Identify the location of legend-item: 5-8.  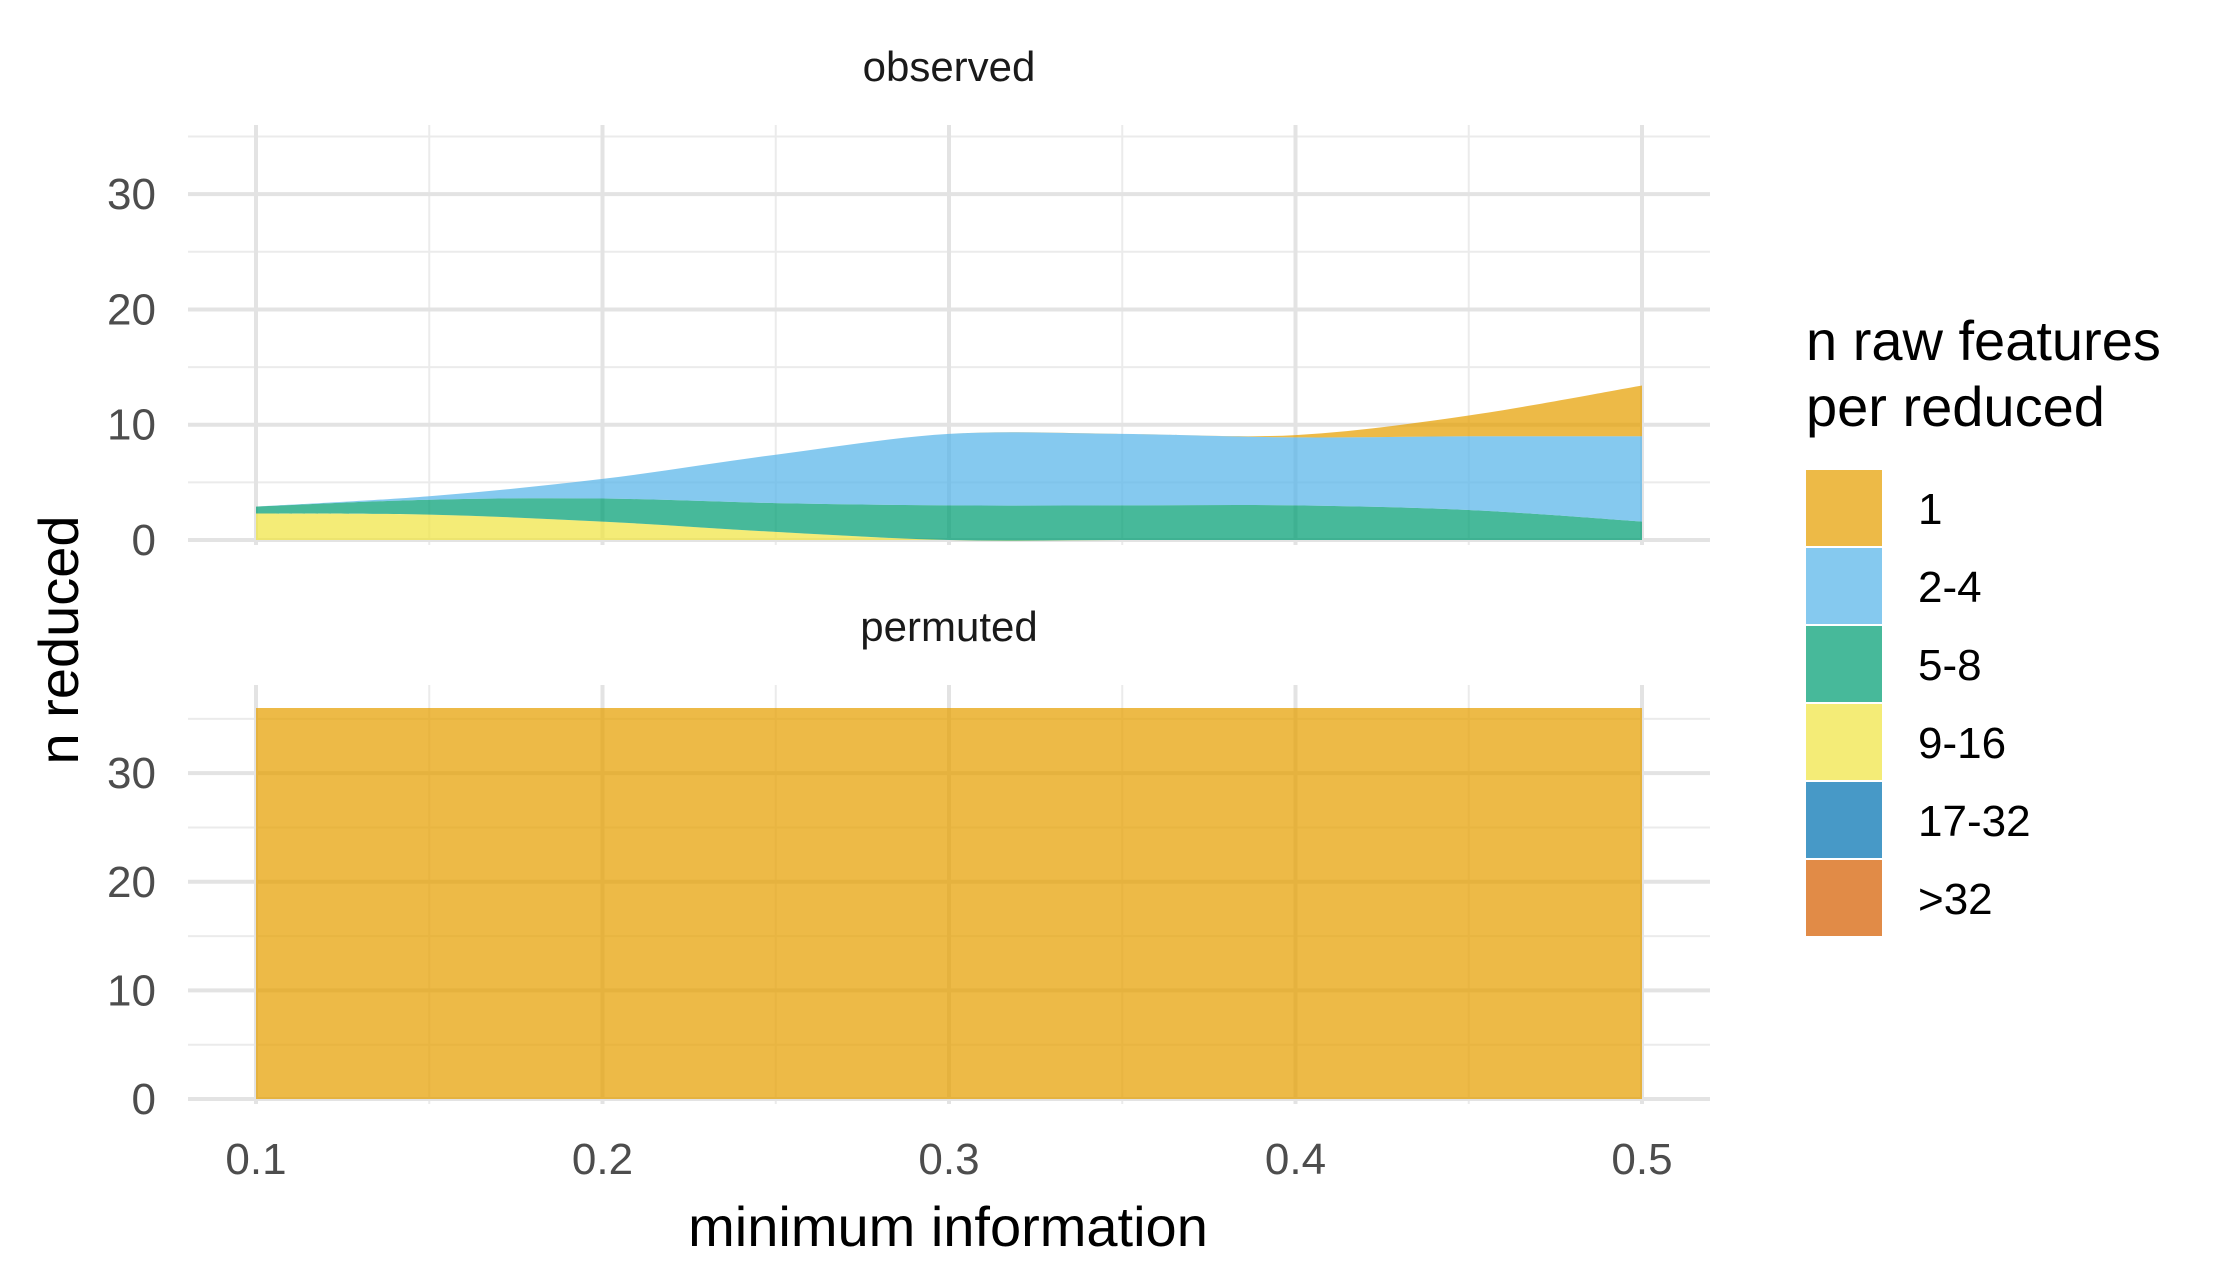
(1894, 664).